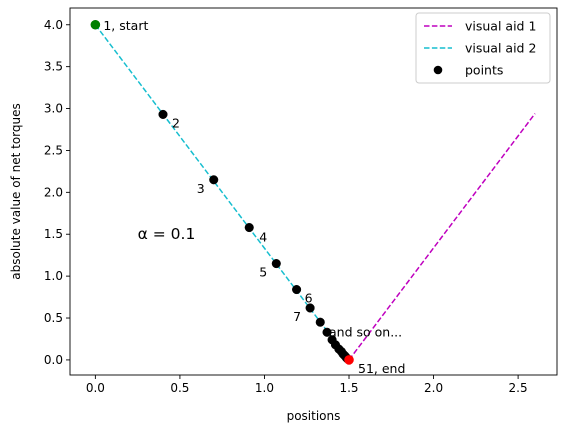 Image resolution: width=567 pixels, height=432 pixels. What do you see at coordinates (95, 24) in the screenshot?
I see `start-point` at bounding box center [95, 24].